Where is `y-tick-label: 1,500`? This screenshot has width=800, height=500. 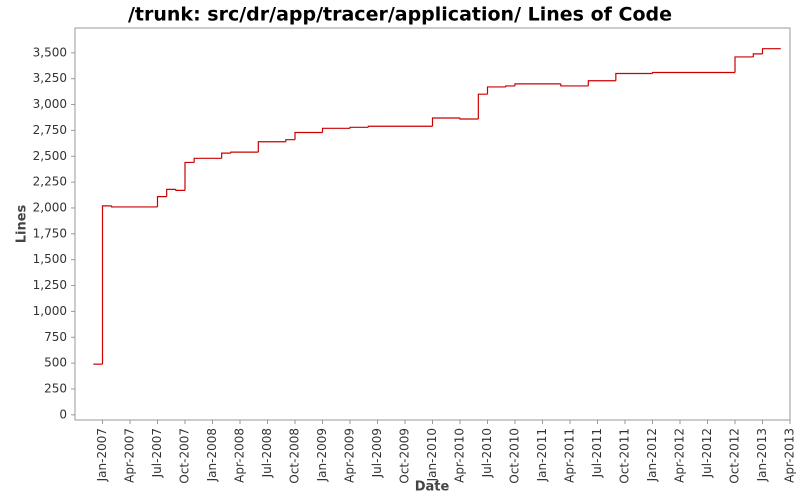 y-tick-label: 1,500 is located at coordinates (50, 259).